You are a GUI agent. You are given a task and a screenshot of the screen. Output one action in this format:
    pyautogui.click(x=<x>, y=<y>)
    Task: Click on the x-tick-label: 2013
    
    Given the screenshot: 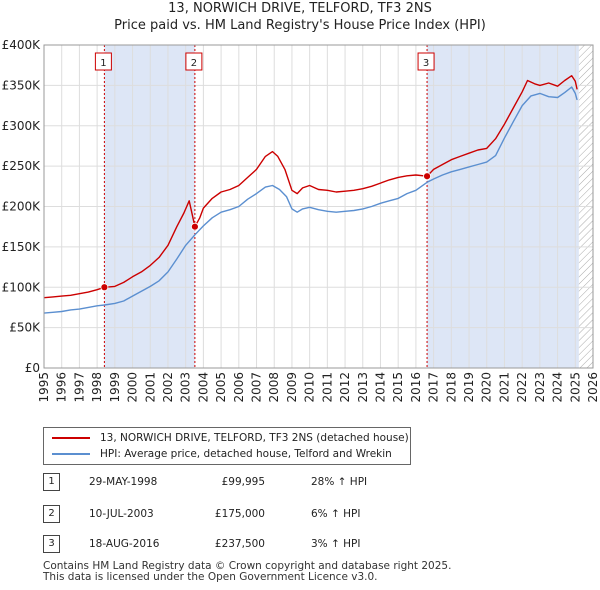 What is the action you would take?
    pyautogui.click(x=363, y=387)
    